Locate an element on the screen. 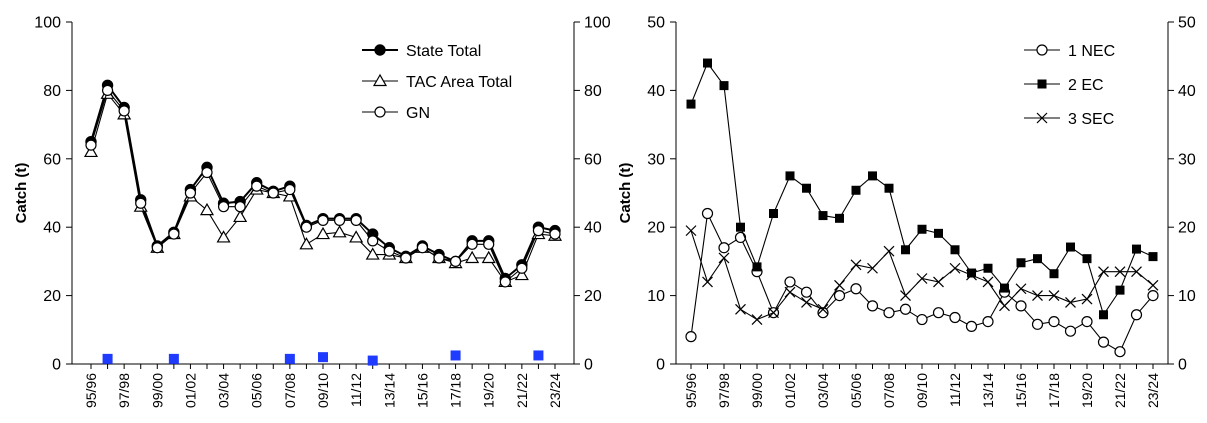  y-tick-label-left: 30 is located at coordinates (656, 159).